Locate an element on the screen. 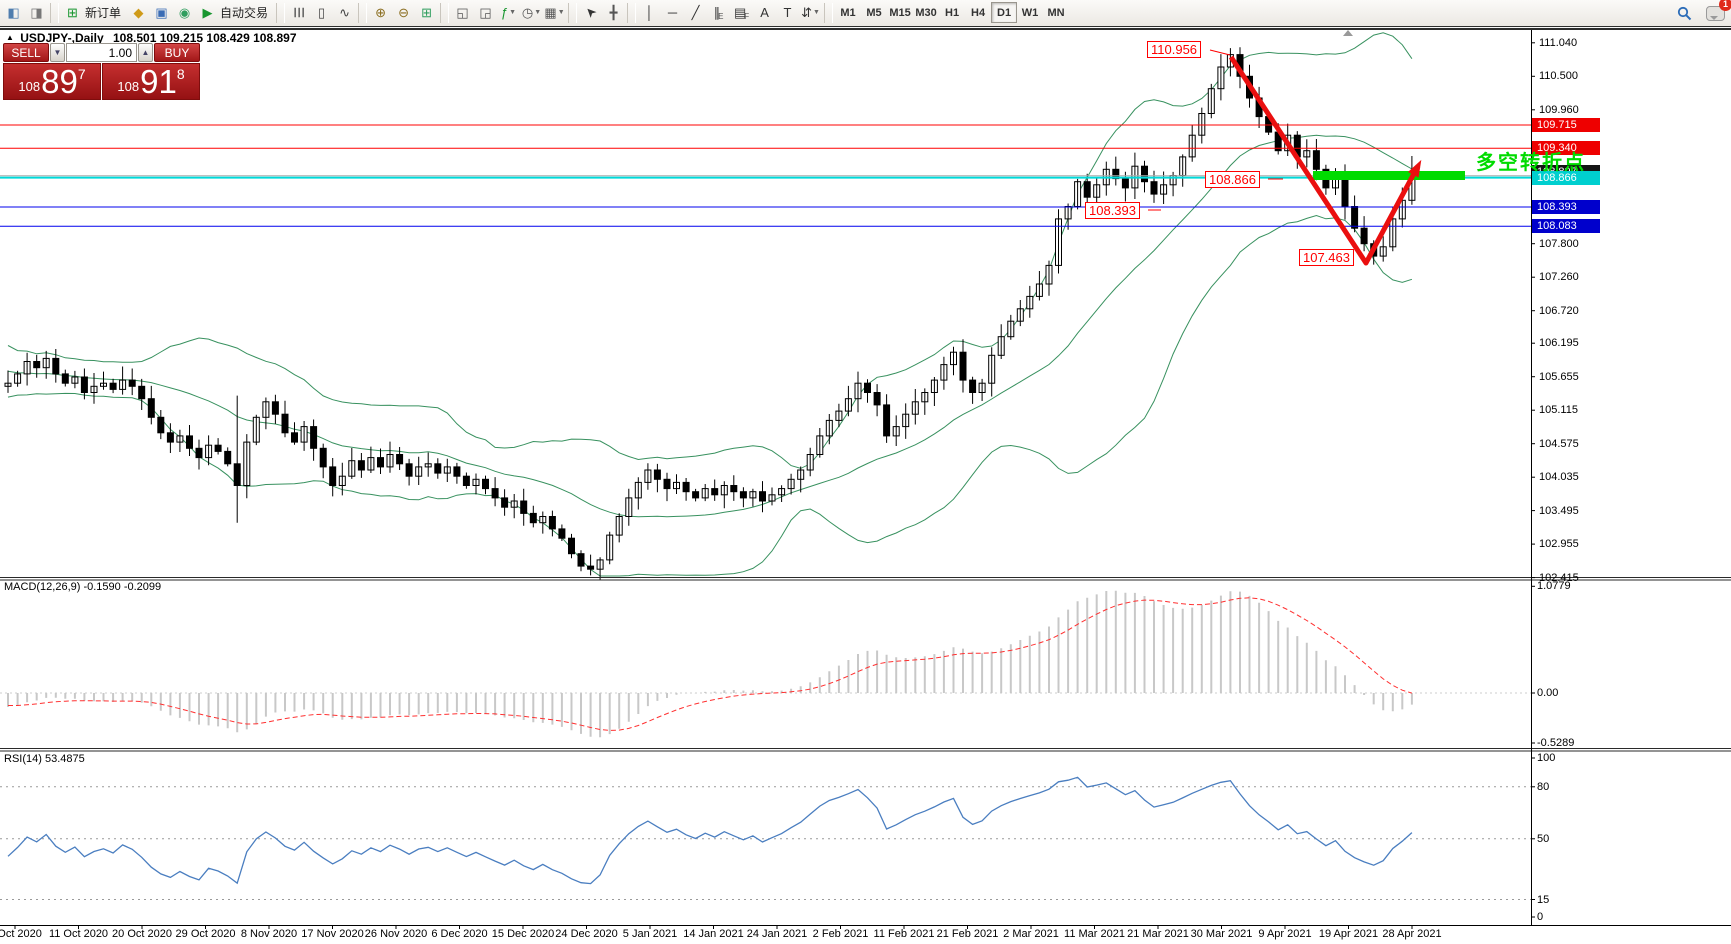 This screenshot has height=944, width=1731. horizontal-line-objects is located at coordinates (765, 175).